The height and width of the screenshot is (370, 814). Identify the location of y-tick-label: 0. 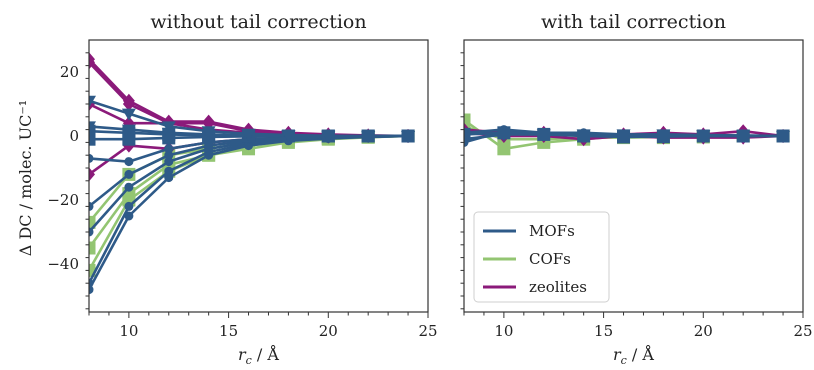
(74, 136).